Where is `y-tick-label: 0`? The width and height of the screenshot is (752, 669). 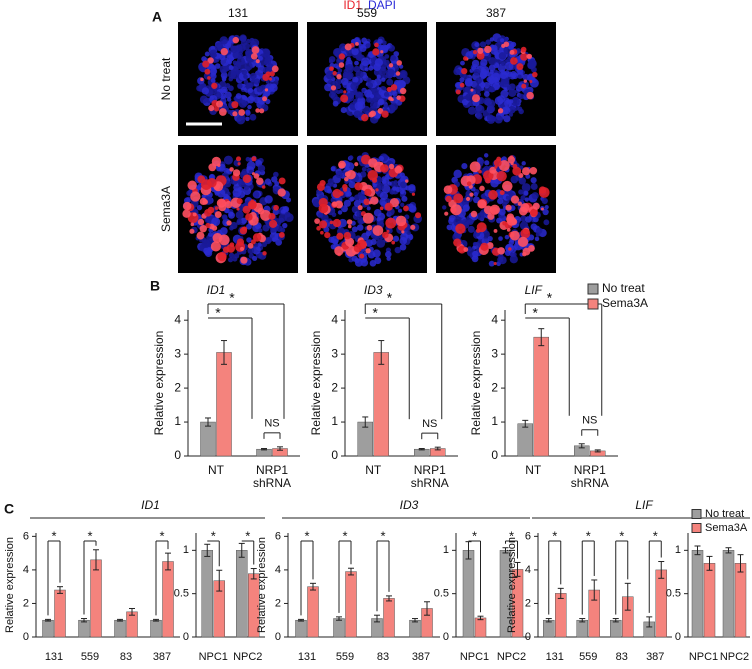
y-tick-label: 0 is located at coordinates (678, 637).